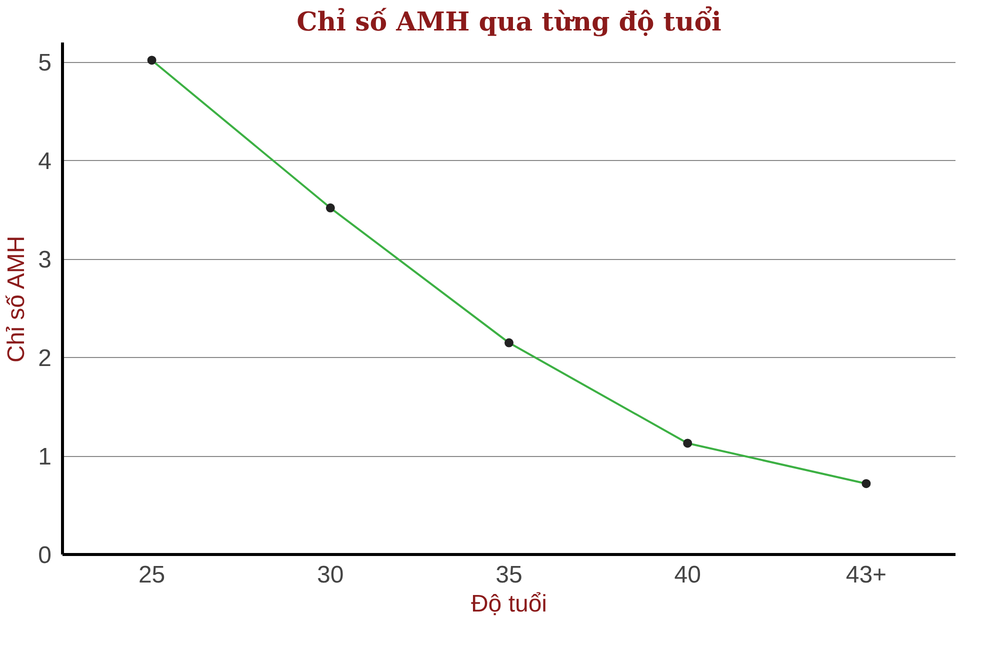 This screenshot has height=650, width=1000. What do you see at coordinates (45, 162) in the screenshot?
I see `y-tick-label: 4` at bounding box center [45, 162].